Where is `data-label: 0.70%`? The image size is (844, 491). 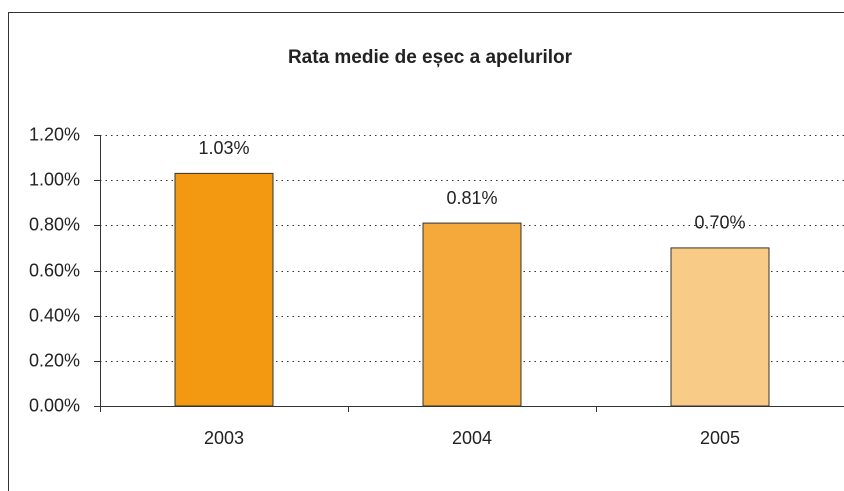
data-label: 0.70% is located at coordinates (719, 223).